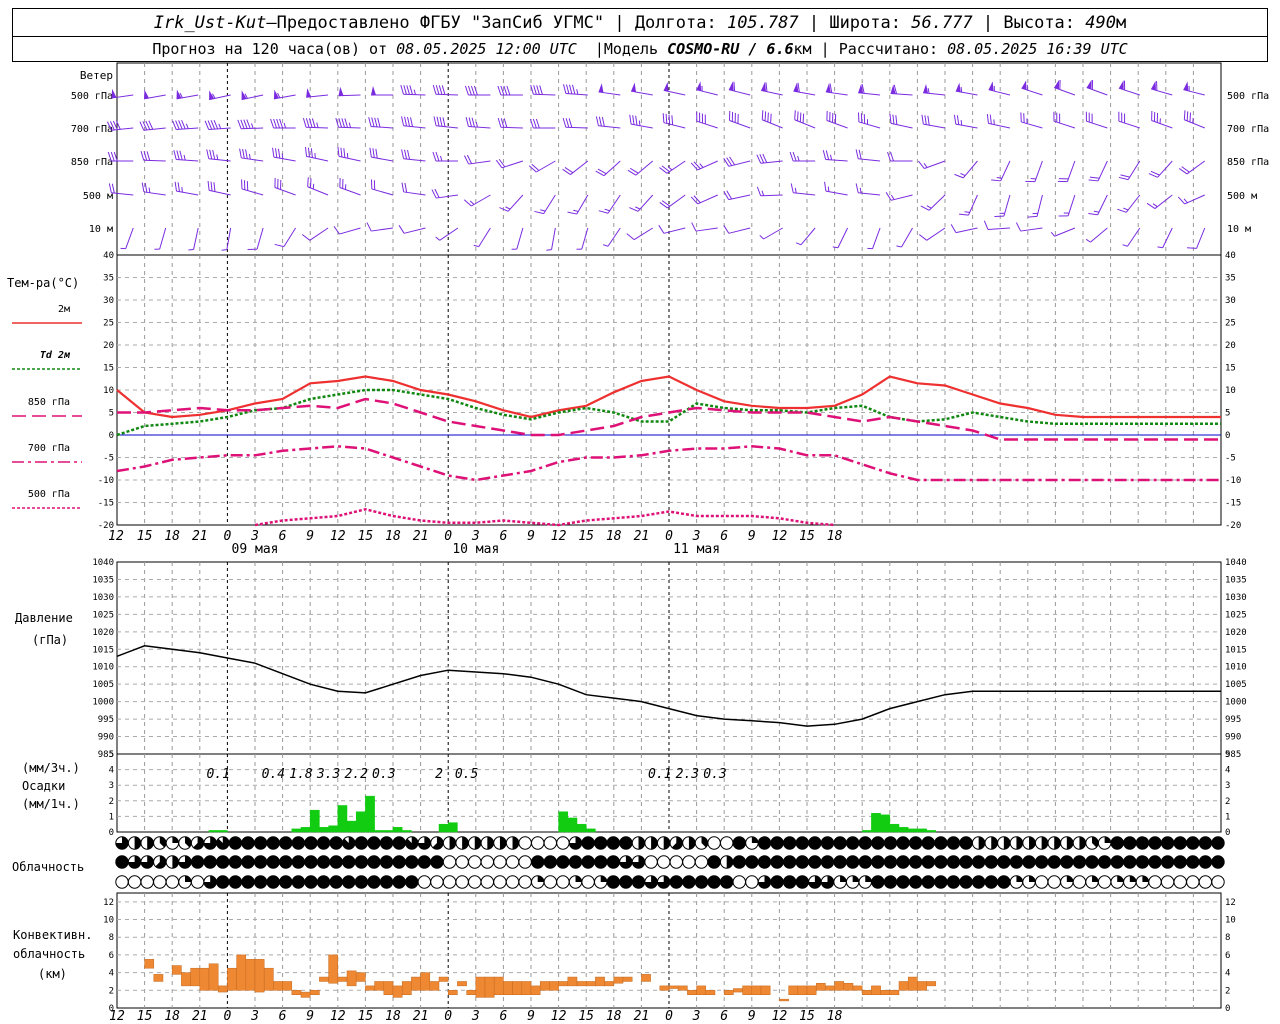  What do you see at coordinates (1236, 685) in the screenshot?
I see `y-tick-label: 1005` at bounding box center [1236, 685].